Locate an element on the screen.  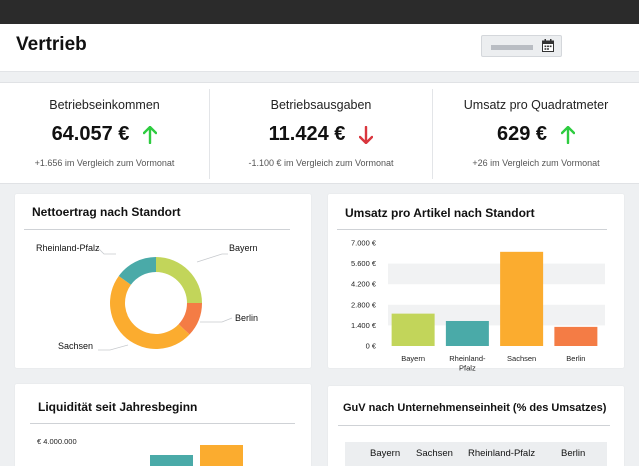
calendar-icon is located at coordinates (548, 45).